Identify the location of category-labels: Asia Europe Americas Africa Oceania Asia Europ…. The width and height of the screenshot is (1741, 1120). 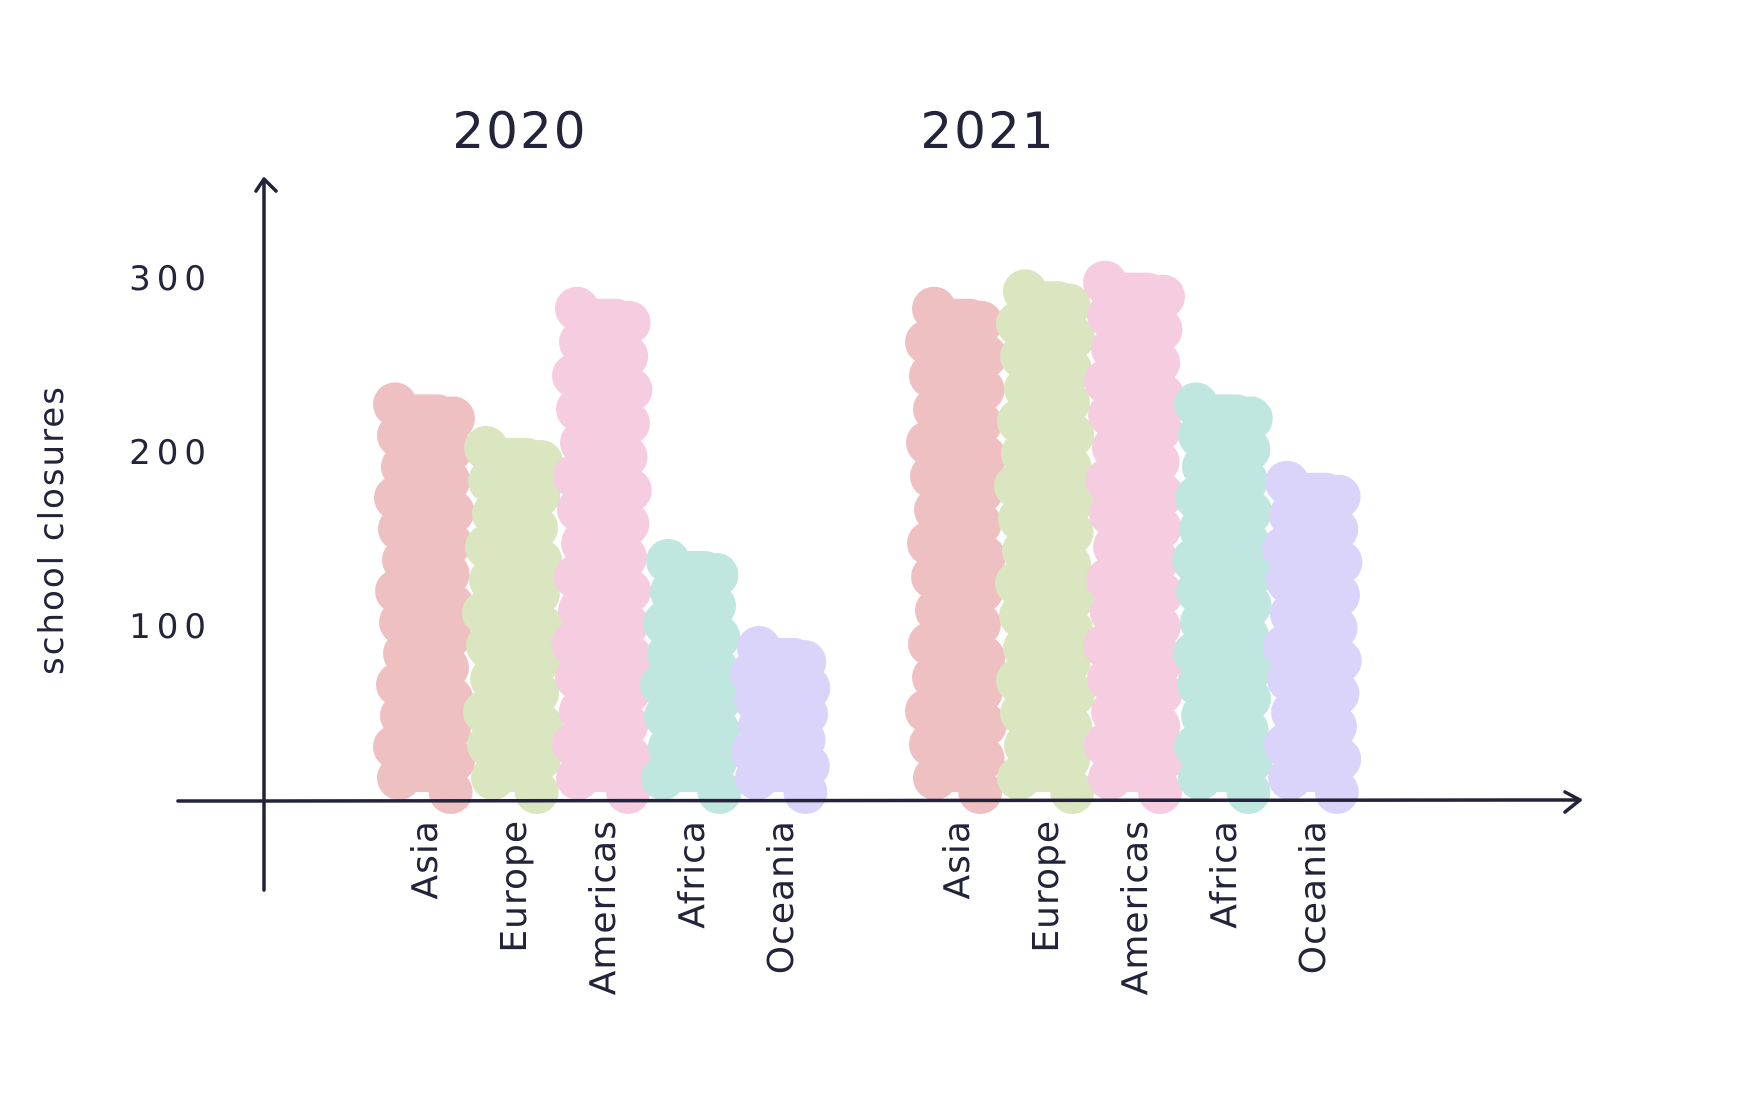
(869, 907).